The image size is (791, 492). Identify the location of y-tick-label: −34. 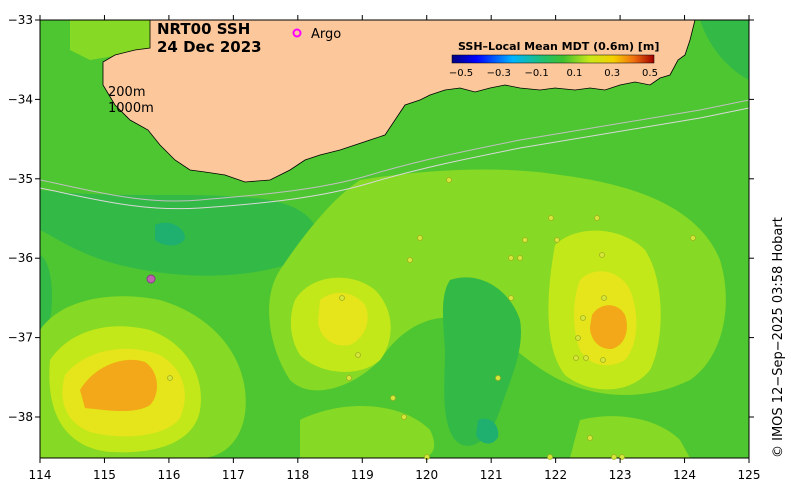
(20, 99).